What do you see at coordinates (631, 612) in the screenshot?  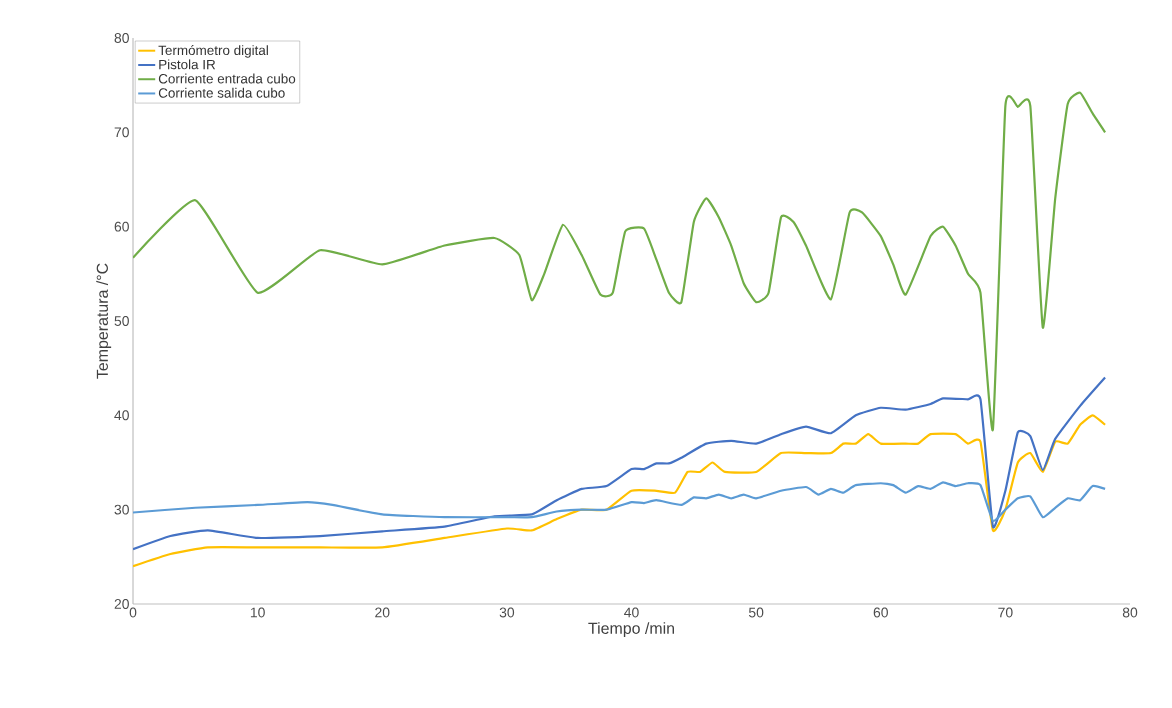 I see `x-tick-label: 40` at bounding box center [631, 612].